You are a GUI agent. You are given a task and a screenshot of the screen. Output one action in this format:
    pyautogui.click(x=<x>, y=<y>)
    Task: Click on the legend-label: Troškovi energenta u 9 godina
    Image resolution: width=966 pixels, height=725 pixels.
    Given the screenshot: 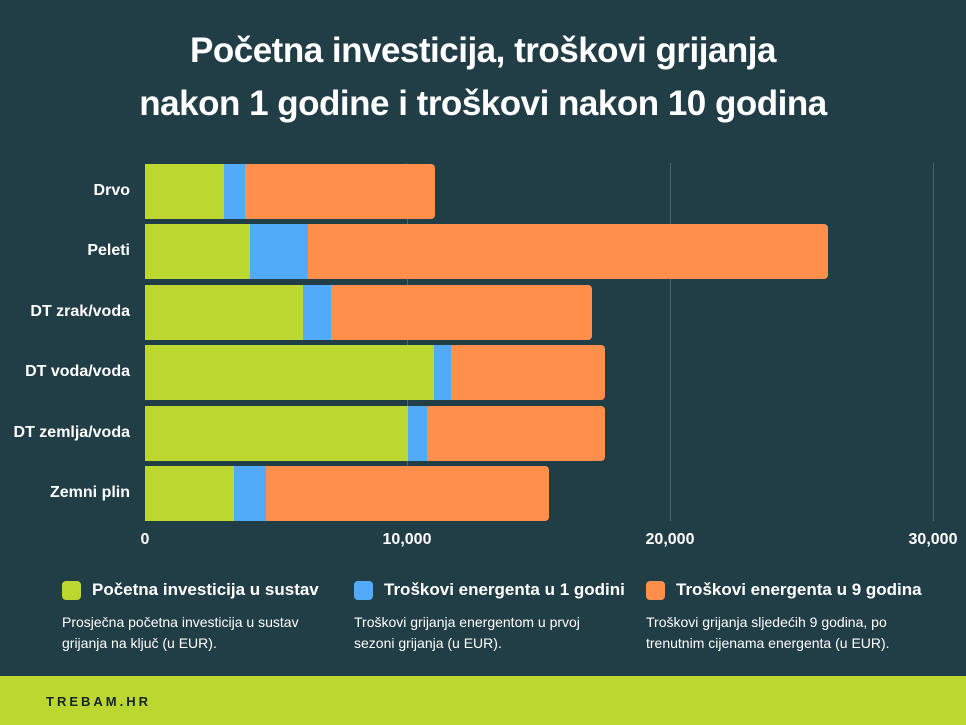 What is the action you would take?
    pyautogui.click(x=799, y=589)
    